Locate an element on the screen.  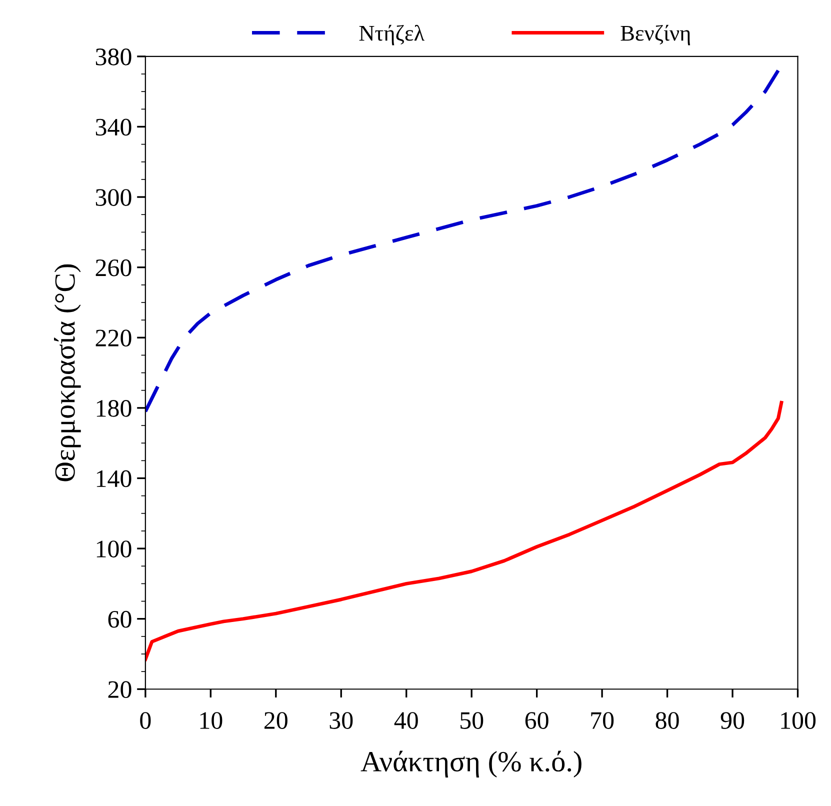
x-tick-label: 70 is located at coordinates (602, 720).